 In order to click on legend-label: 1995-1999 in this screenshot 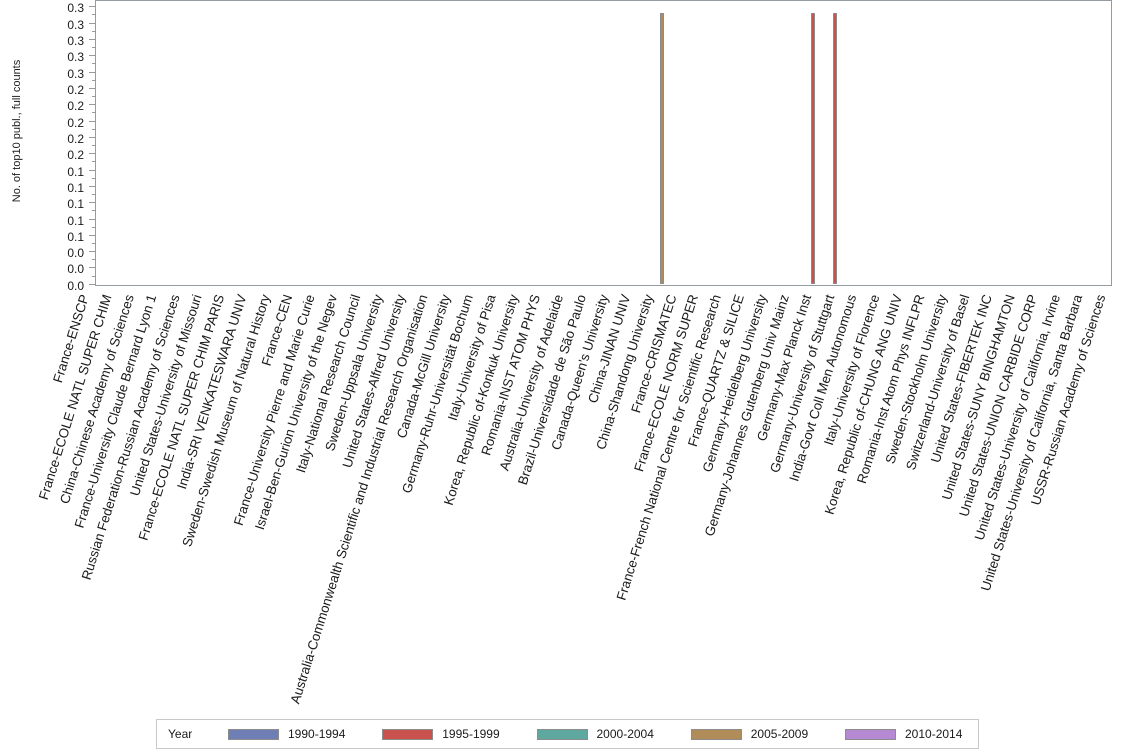, I will do `click(471, 734)`.